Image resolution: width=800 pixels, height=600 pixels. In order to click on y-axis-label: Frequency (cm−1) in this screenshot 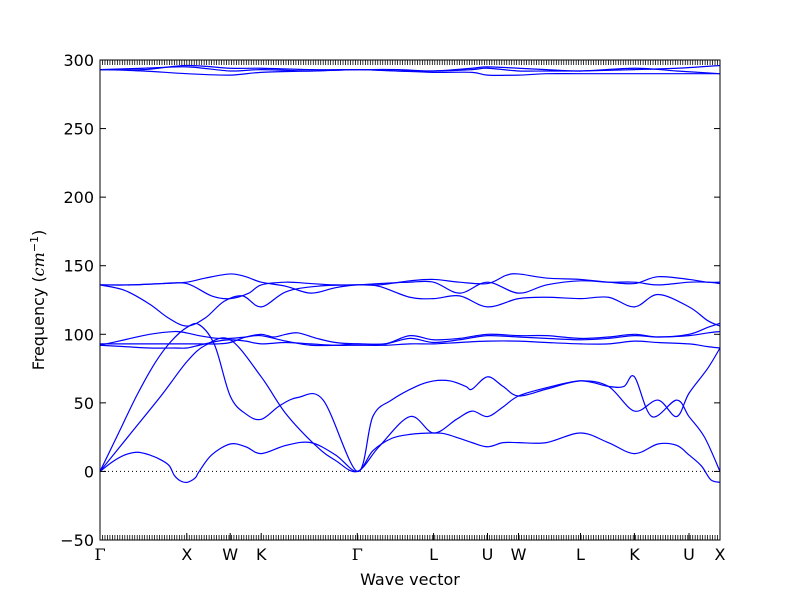, I will do `click(38, 300)`.